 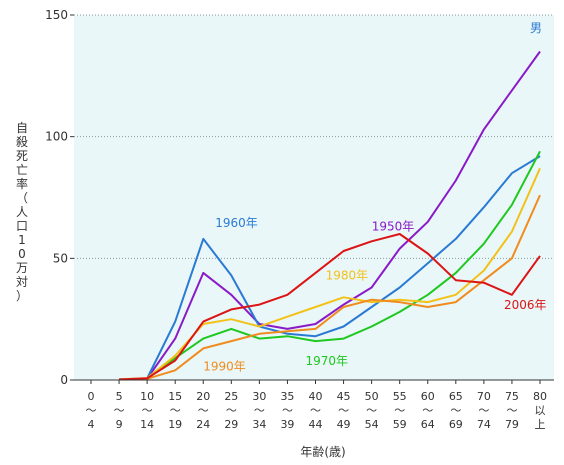 What do you see at coordinates (203, 396) in the screenshot?
I see `x-category-text: 20` at bounding box center [203, 396].